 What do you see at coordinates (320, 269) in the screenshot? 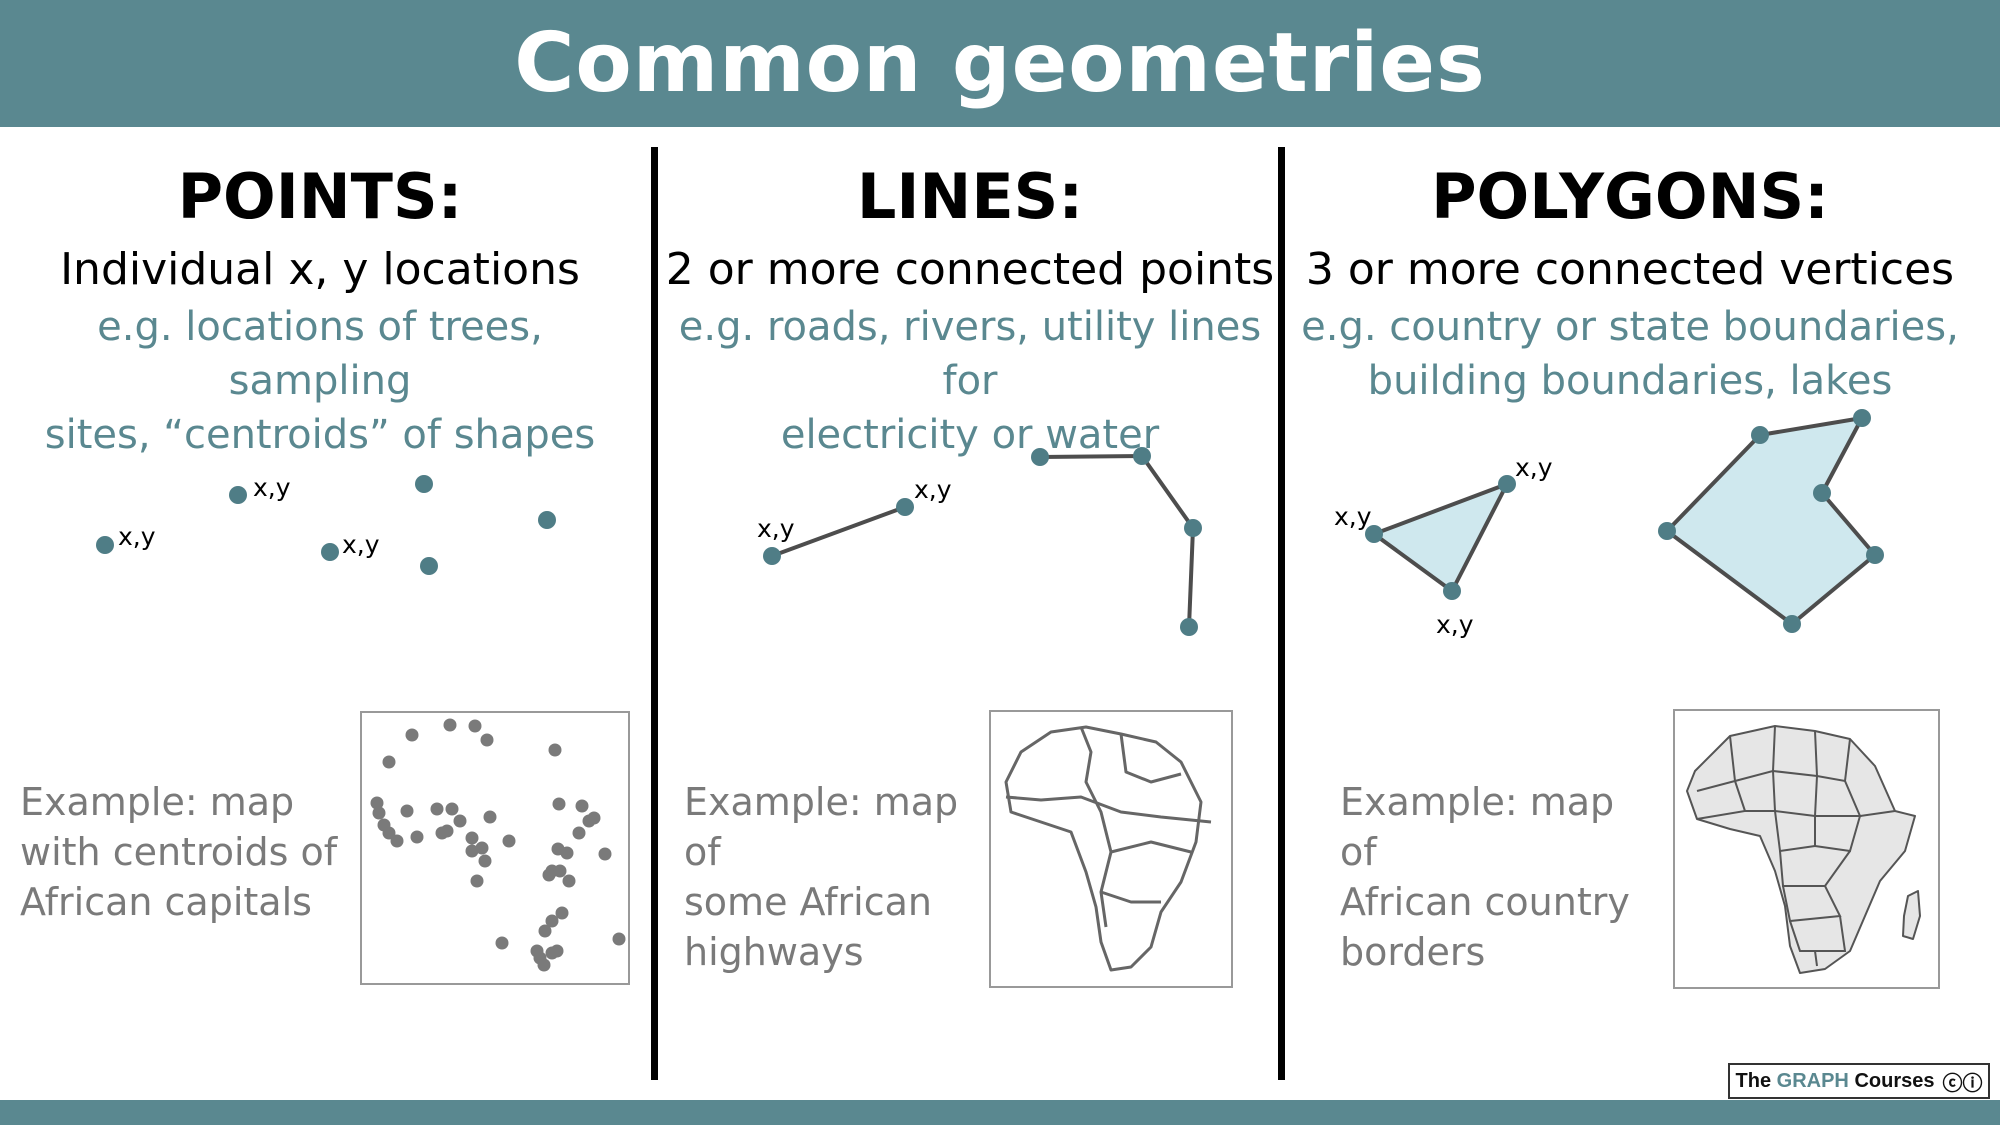
I see `points-subtitle: Individual x, y locations` at bounding box center [320, 269].